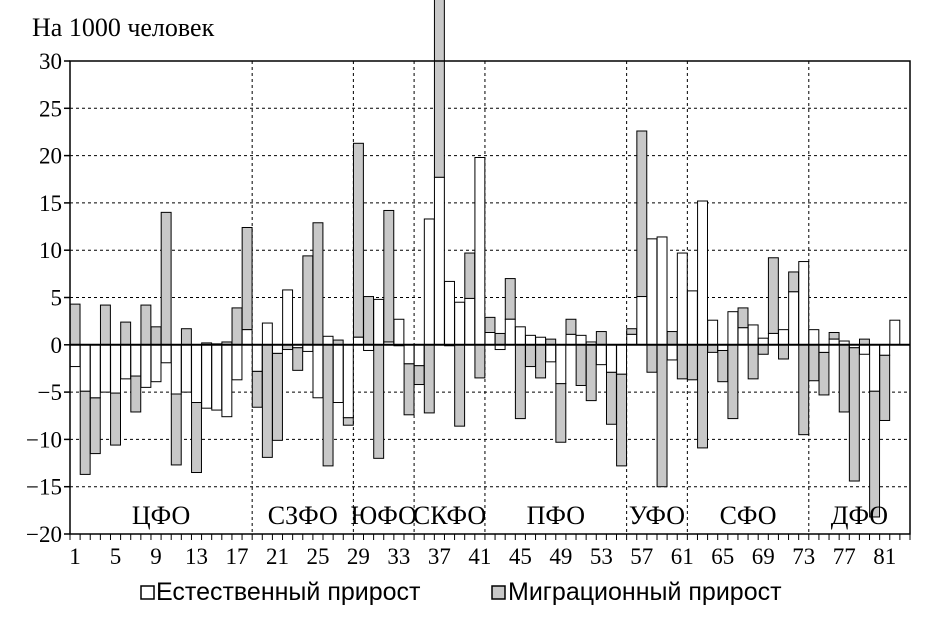 The image size is (932, 624). What do you see at coordinates (763, 556) in the screenshot?
I see `x-tick-label: 69` at bounding box center [763, 556].